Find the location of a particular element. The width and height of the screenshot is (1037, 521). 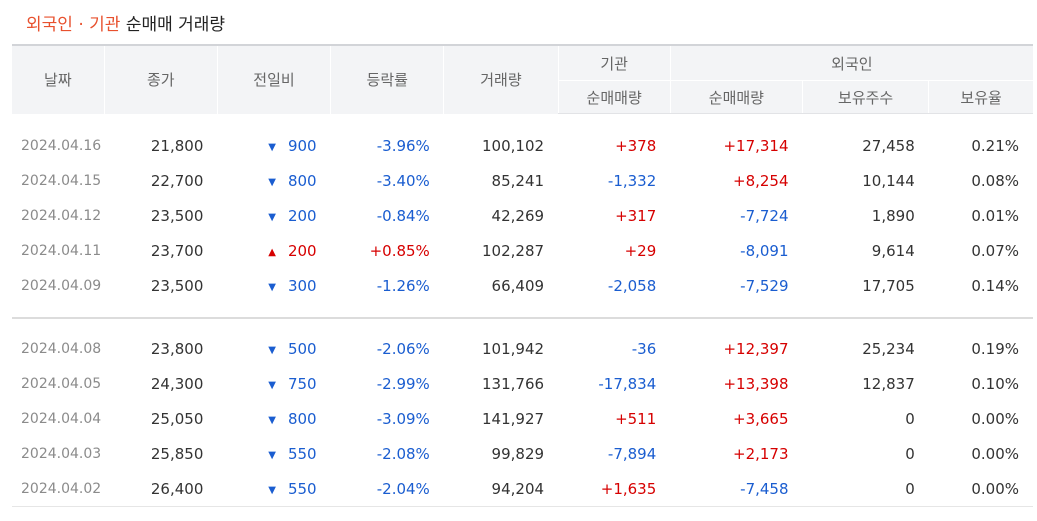

volume-cell: 102,287 is located at coordinates (513, 250).